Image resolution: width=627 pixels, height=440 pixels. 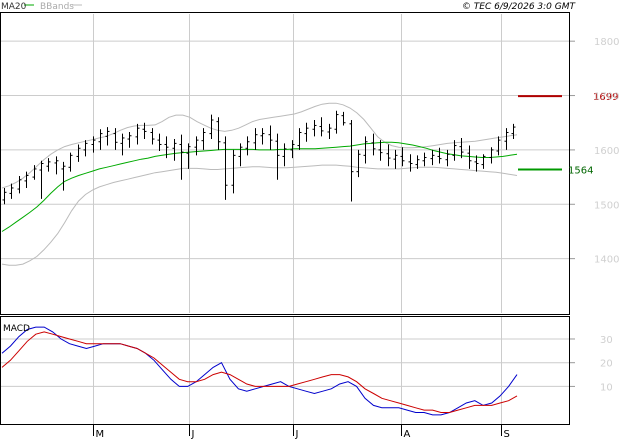 What do you see at coordinates (606, 340) in the screenshot?
I see `macd-y-tick-label: 30` at bounding box center [606, 340].